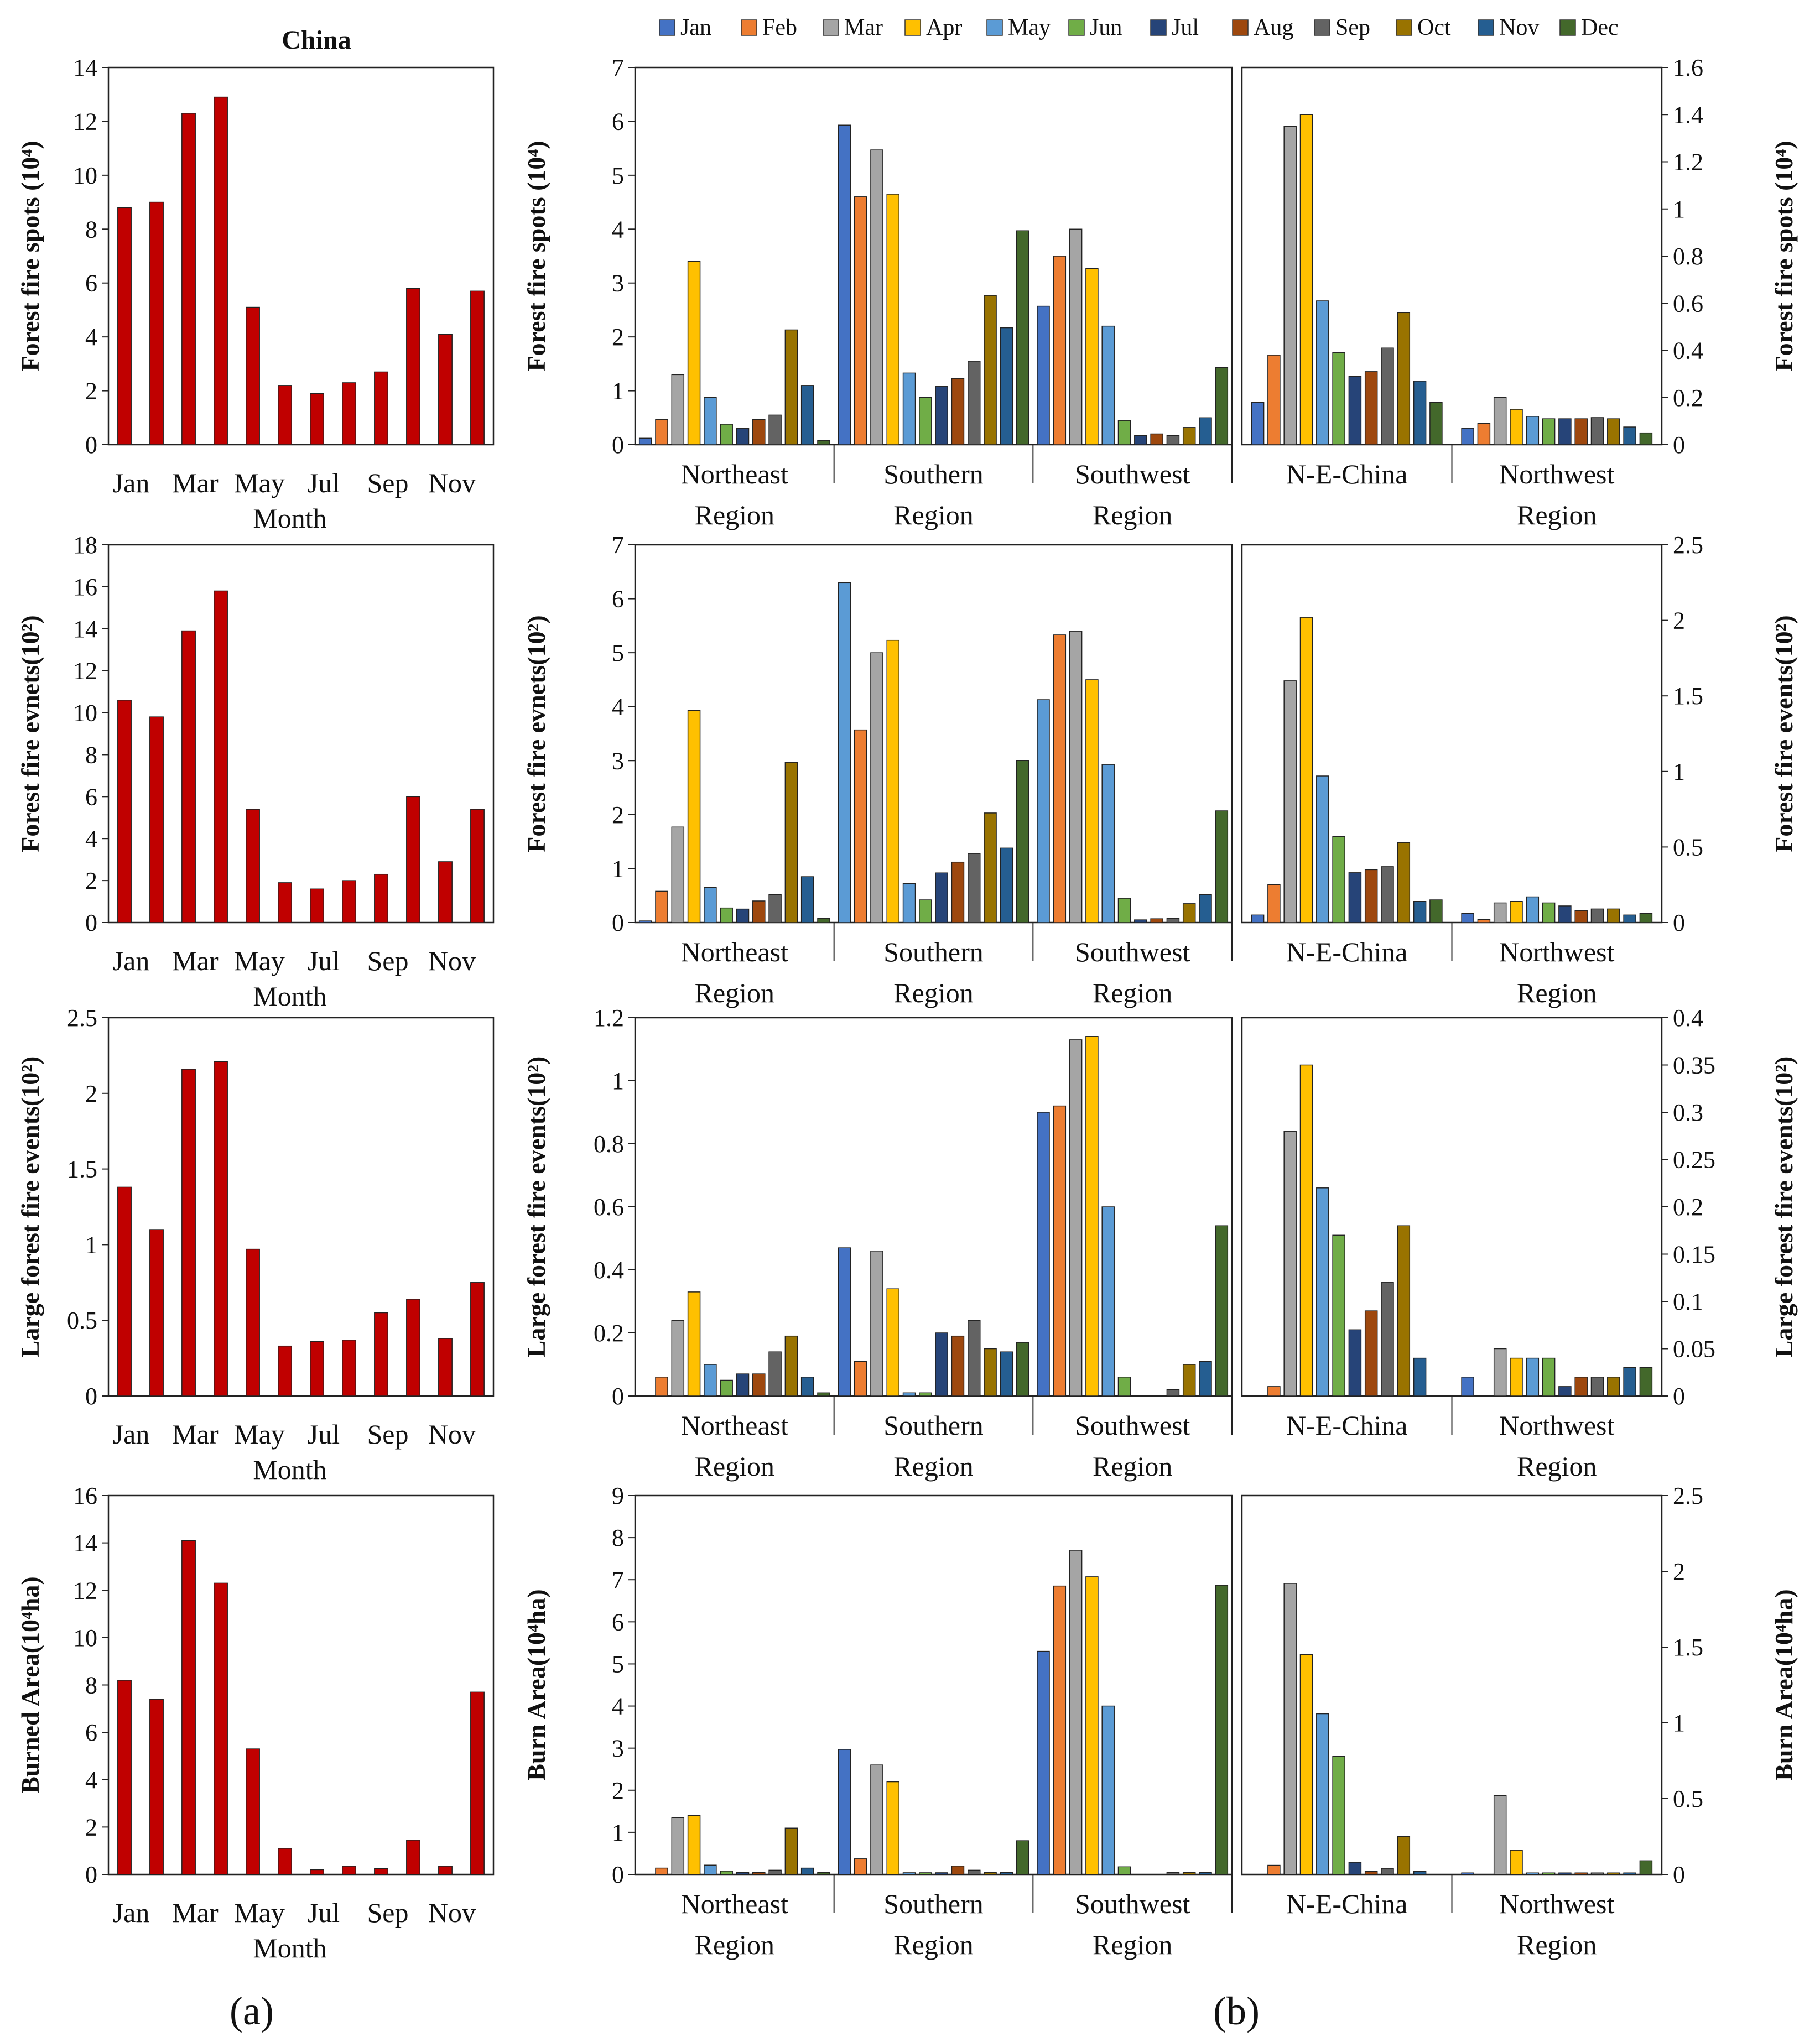  I want to click on china-spots-ylabel: Forest fire spots (10⁴), so click(30, 255).